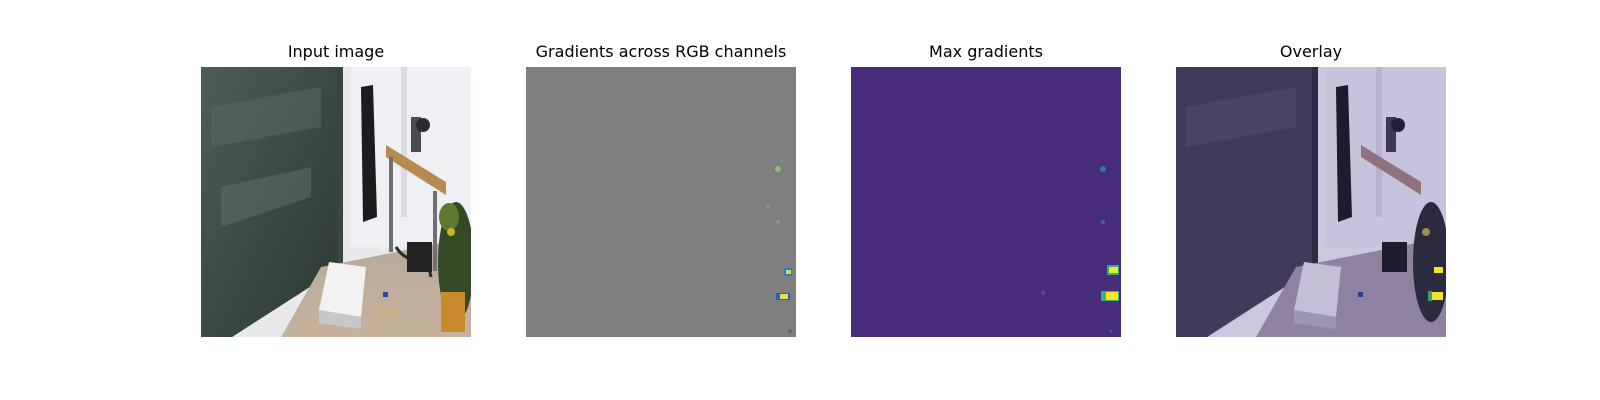 The width and height of the screenshot is (1600, 400). I want to click on panel-title: Max gradients, so click(986, 51).